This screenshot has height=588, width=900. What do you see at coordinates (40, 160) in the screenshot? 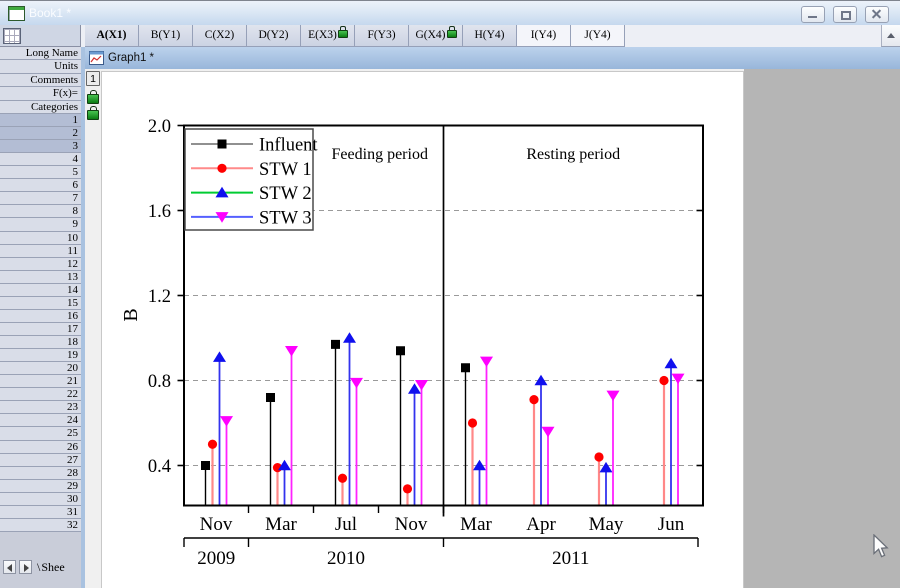
I see `row-header-4: 4` at bounding box center [40, 160].